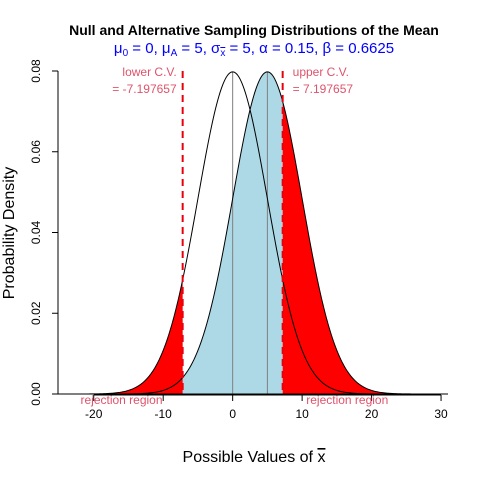 Image resolution: width=480 pixels, height=480 pixels. What do you see at coordinates (36, 232) in the screenshot?
I see `y-tick-label: 0.04` at bounding box center [36, 232].